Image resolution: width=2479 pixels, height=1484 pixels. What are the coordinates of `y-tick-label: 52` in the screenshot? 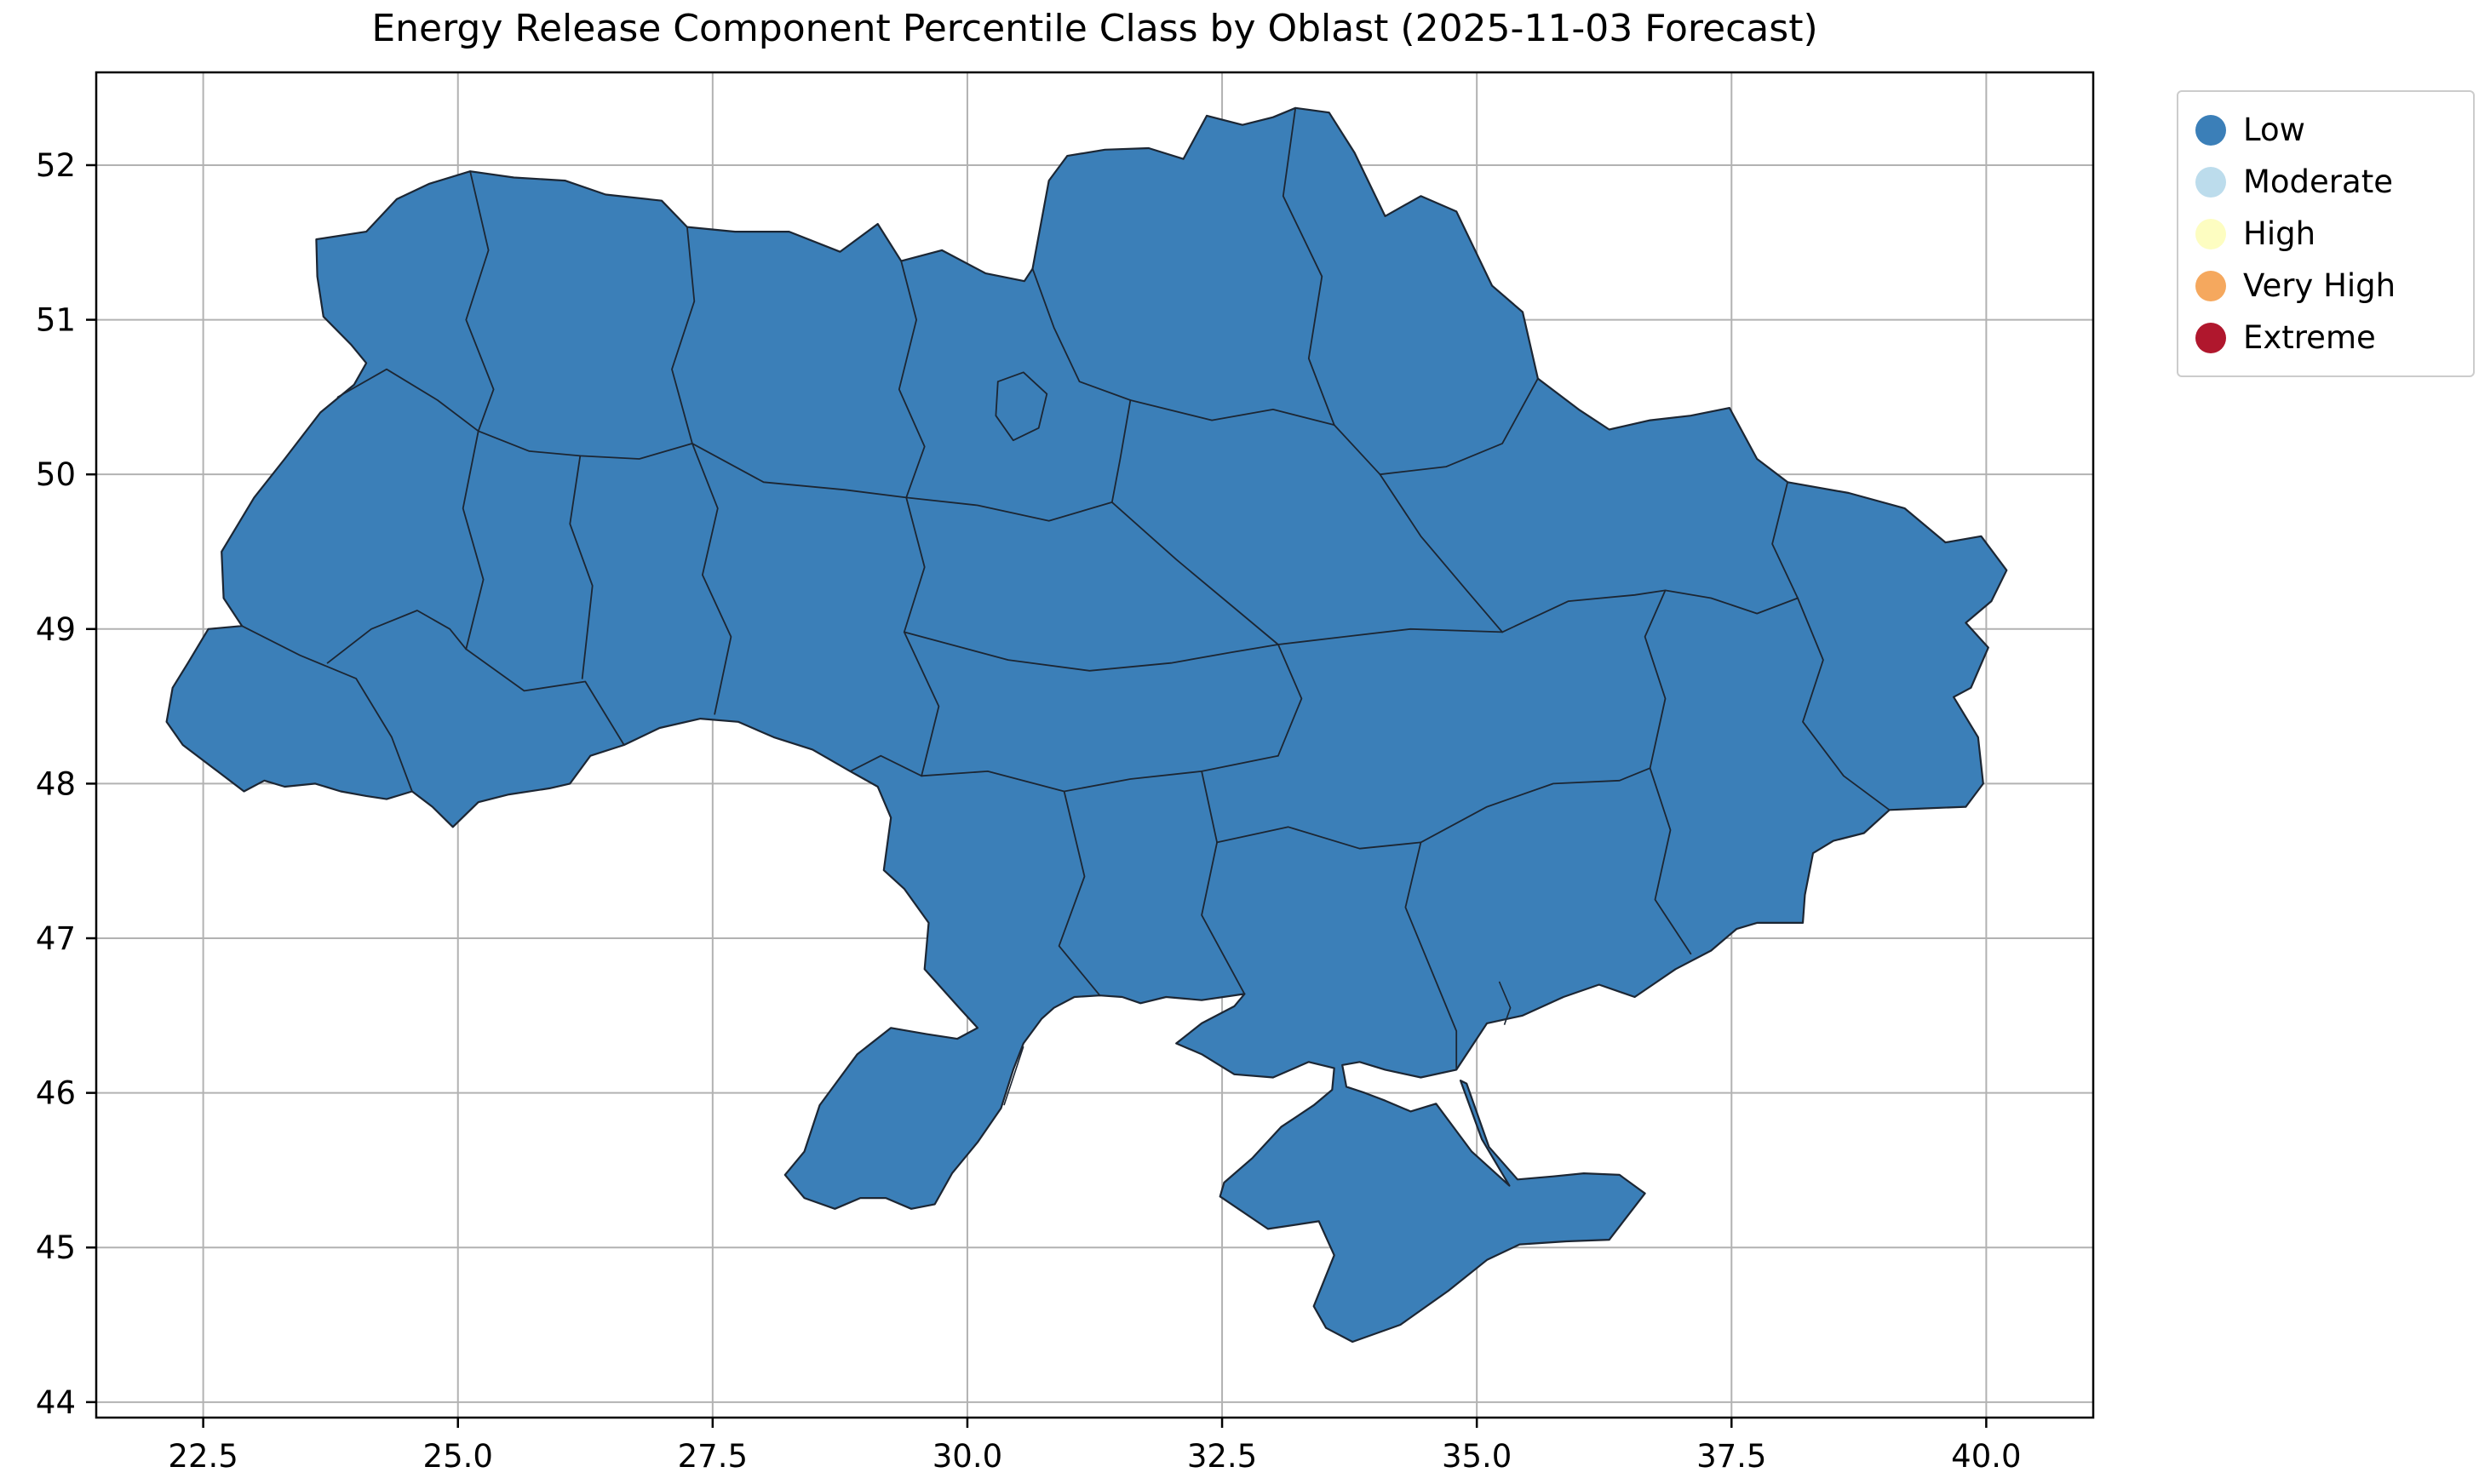 It's located at (56, 165).